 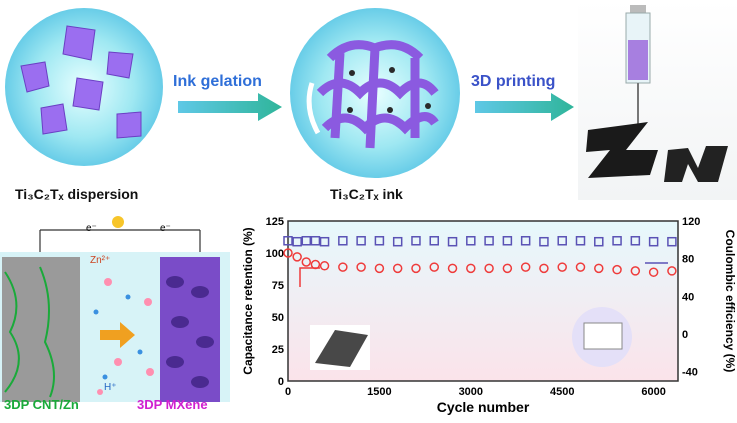 I want to click on y-axis-label-right: Coulombic efficiency (%), so click(x=730, y=301).